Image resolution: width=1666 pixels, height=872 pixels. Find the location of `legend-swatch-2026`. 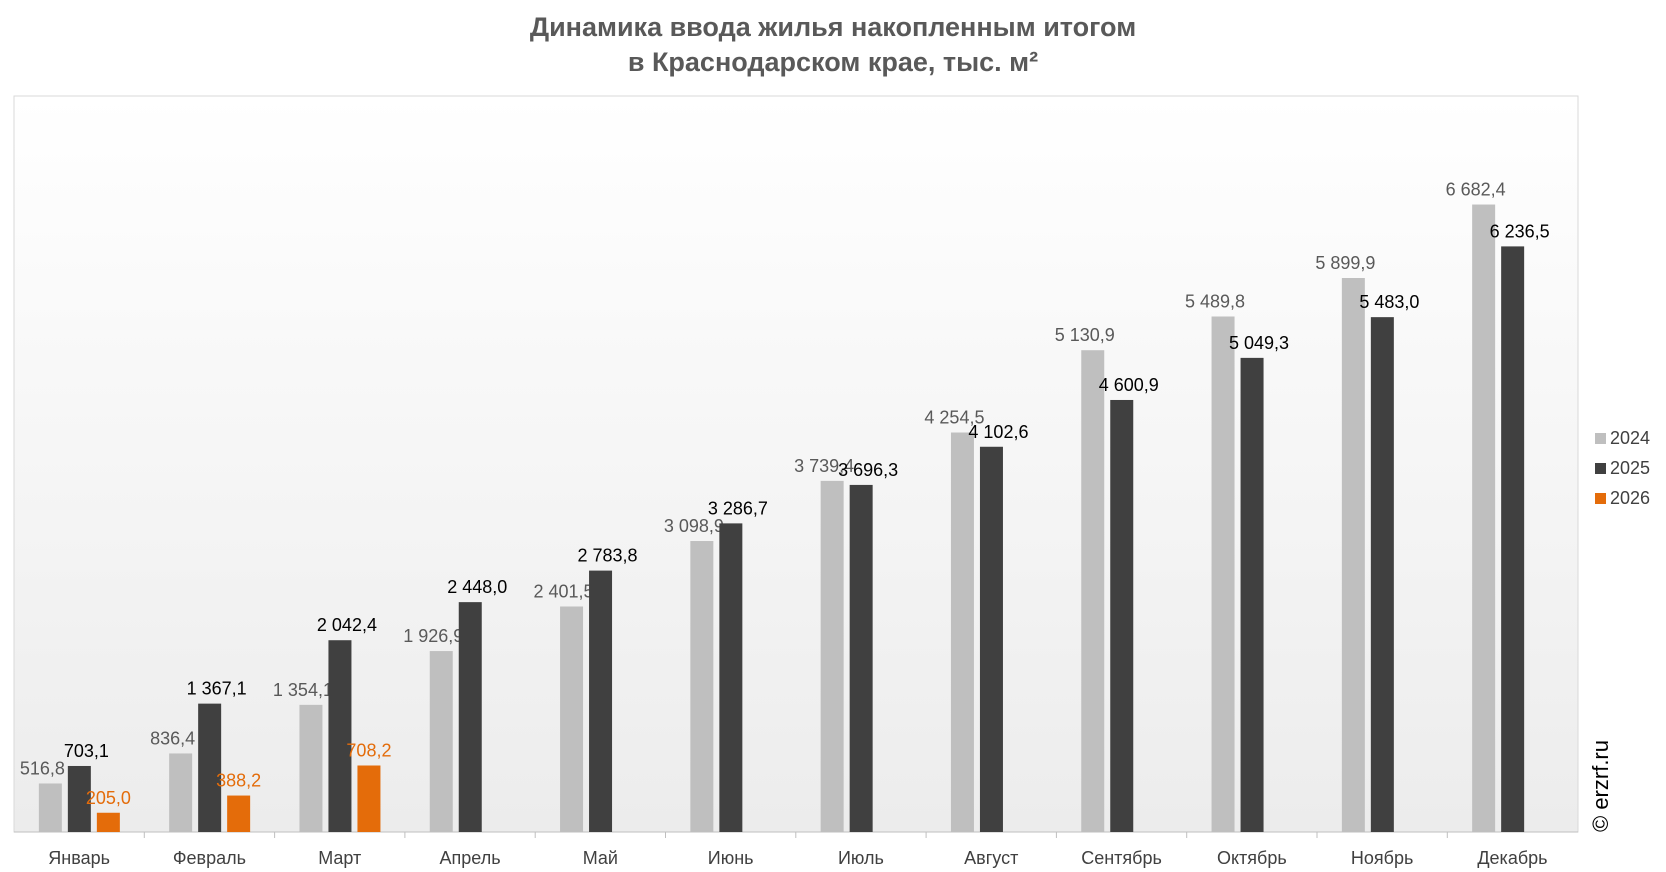

legend-swatch-2026 is located at coordinates (1600, 498).